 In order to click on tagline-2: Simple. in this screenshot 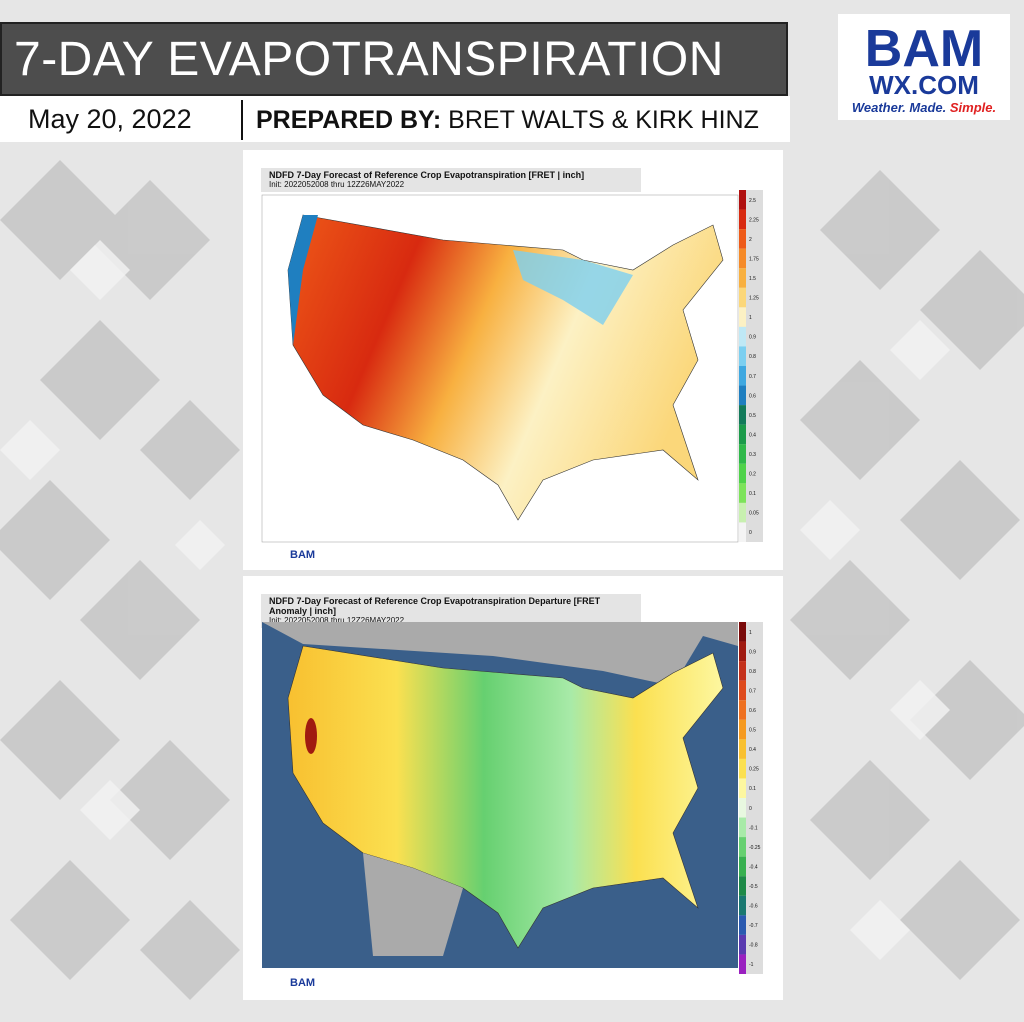, I will do `click(973, 107)`.